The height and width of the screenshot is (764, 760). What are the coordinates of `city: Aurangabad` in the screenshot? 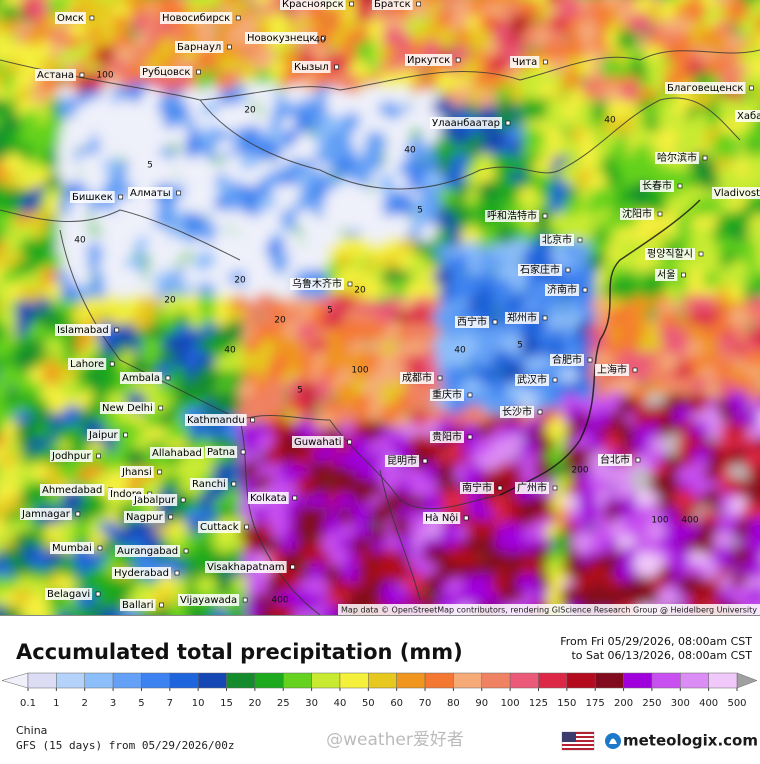 It's located at (151, 551).